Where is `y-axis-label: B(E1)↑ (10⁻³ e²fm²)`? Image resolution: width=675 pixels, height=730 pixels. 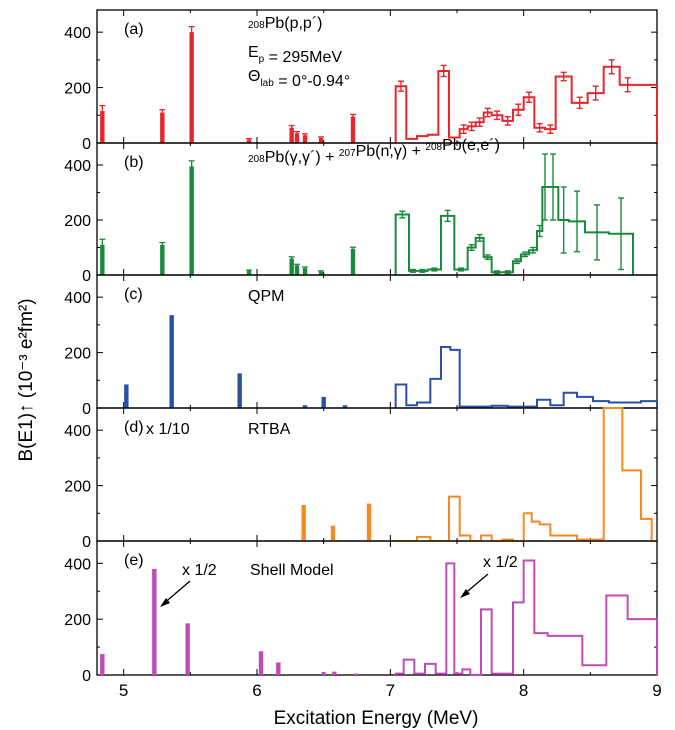
y-axis-label: B(E1)↑ (10⁻³ e²fm²) is located at coordinates (26, 379).